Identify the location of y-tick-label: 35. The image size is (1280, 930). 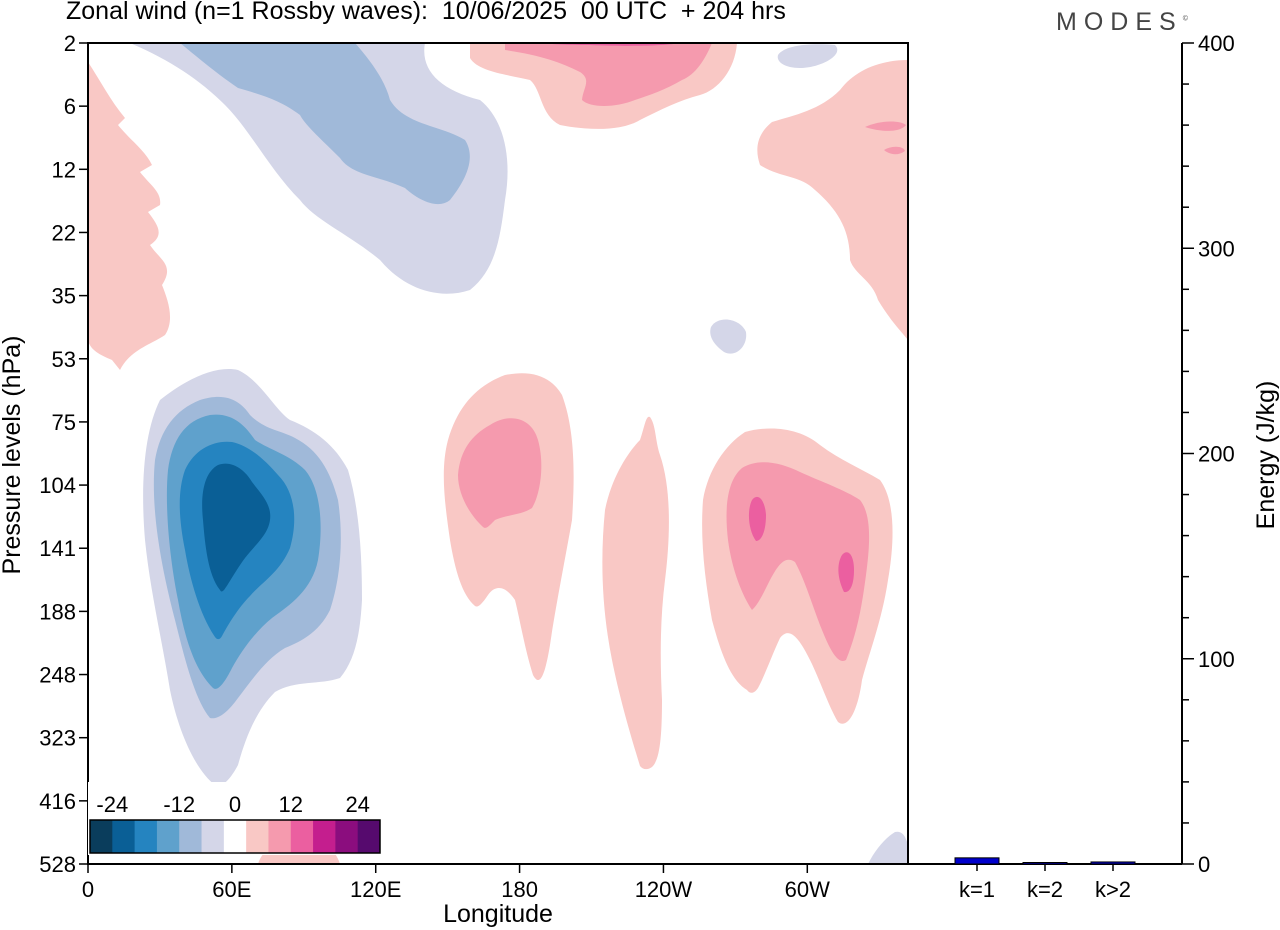
(64, 296).